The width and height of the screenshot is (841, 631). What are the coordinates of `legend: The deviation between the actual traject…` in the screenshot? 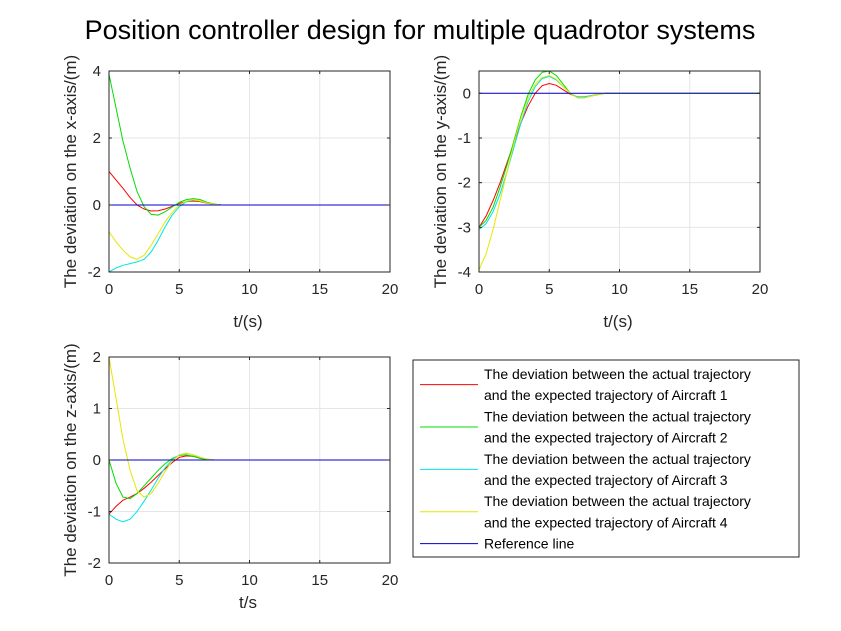 It's located at (606, 458).